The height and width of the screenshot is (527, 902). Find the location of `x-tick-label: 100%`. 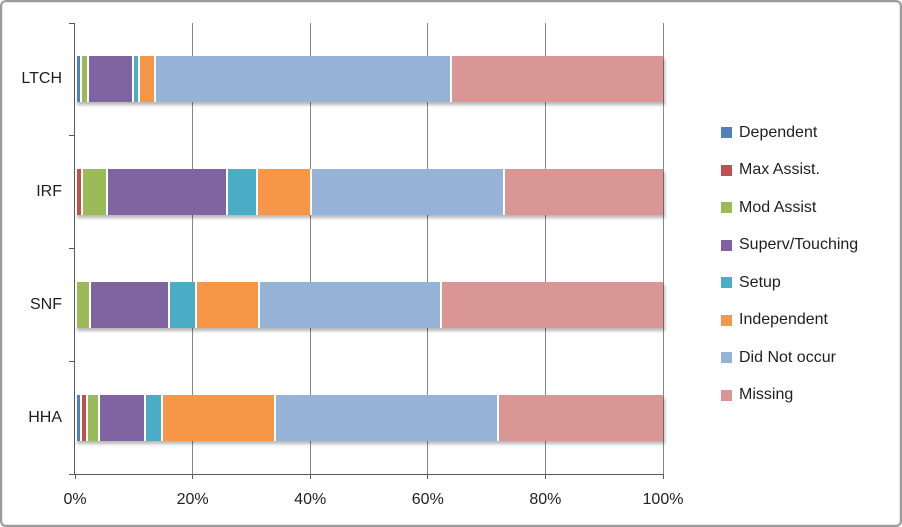

x-tick-label: 100% is located at coordinates (663, 499).